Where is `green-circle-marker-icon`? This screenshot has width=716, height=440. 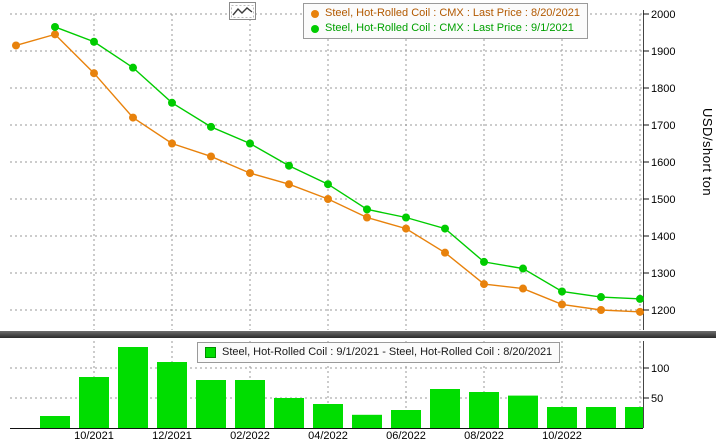
green-circle-marker-icon is located at coordinates (315, 28).